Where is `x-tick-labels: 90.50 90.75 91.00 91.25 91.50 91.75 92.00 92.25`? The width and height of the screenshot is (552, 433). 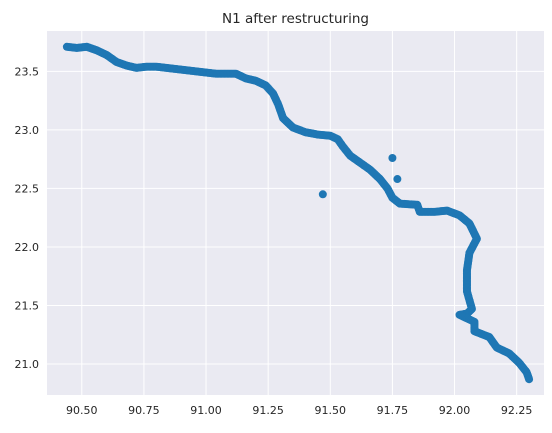
x-tick-labels: 90.50 90.75 91.00 91.25 91.50 91.75 92.00 92.25 is located at coordinates (299, 410).